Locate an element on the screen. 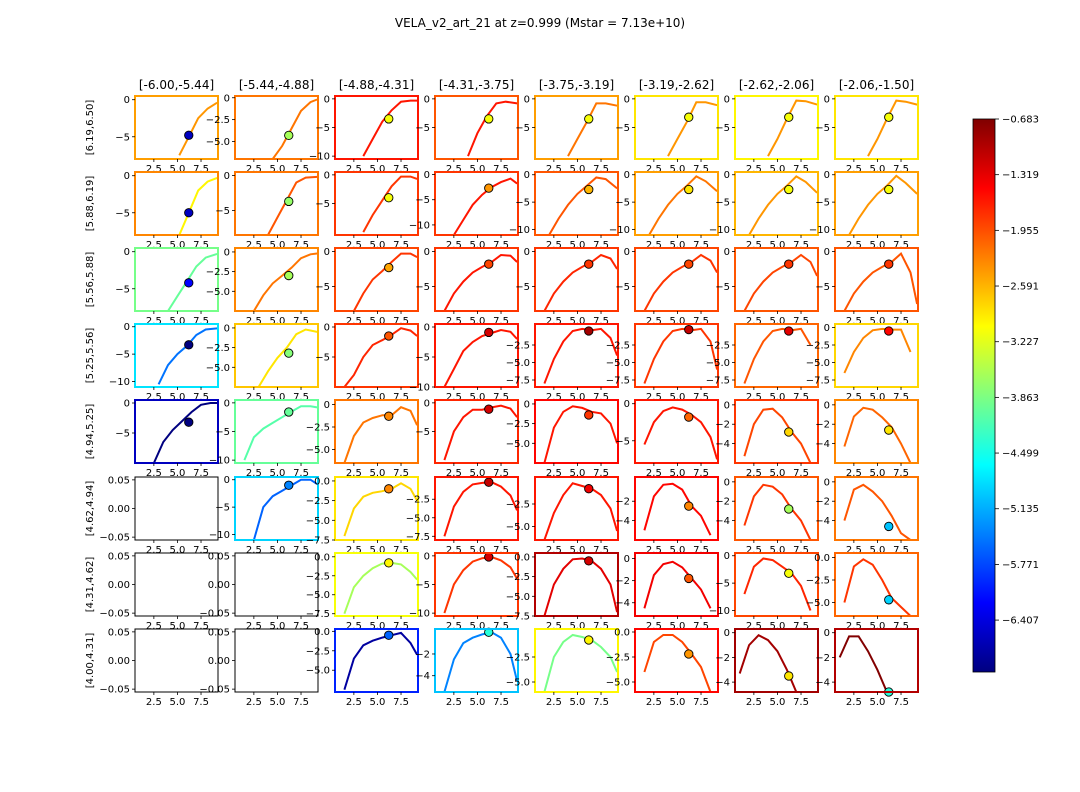  column-label: [-3.75,-3.19] is located at coordinates (576, 85).